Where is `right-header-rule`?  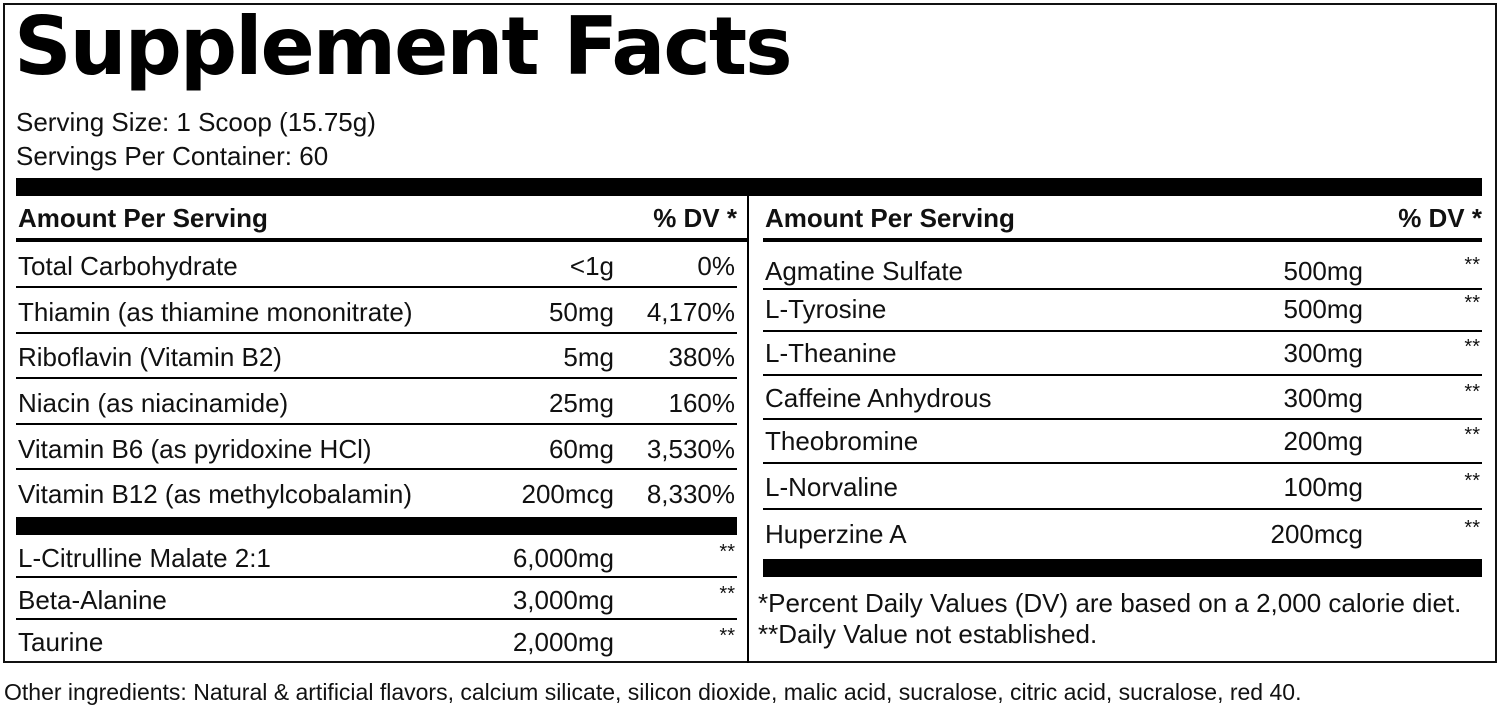
right-header-rule is located at coordinates (1122, 240).